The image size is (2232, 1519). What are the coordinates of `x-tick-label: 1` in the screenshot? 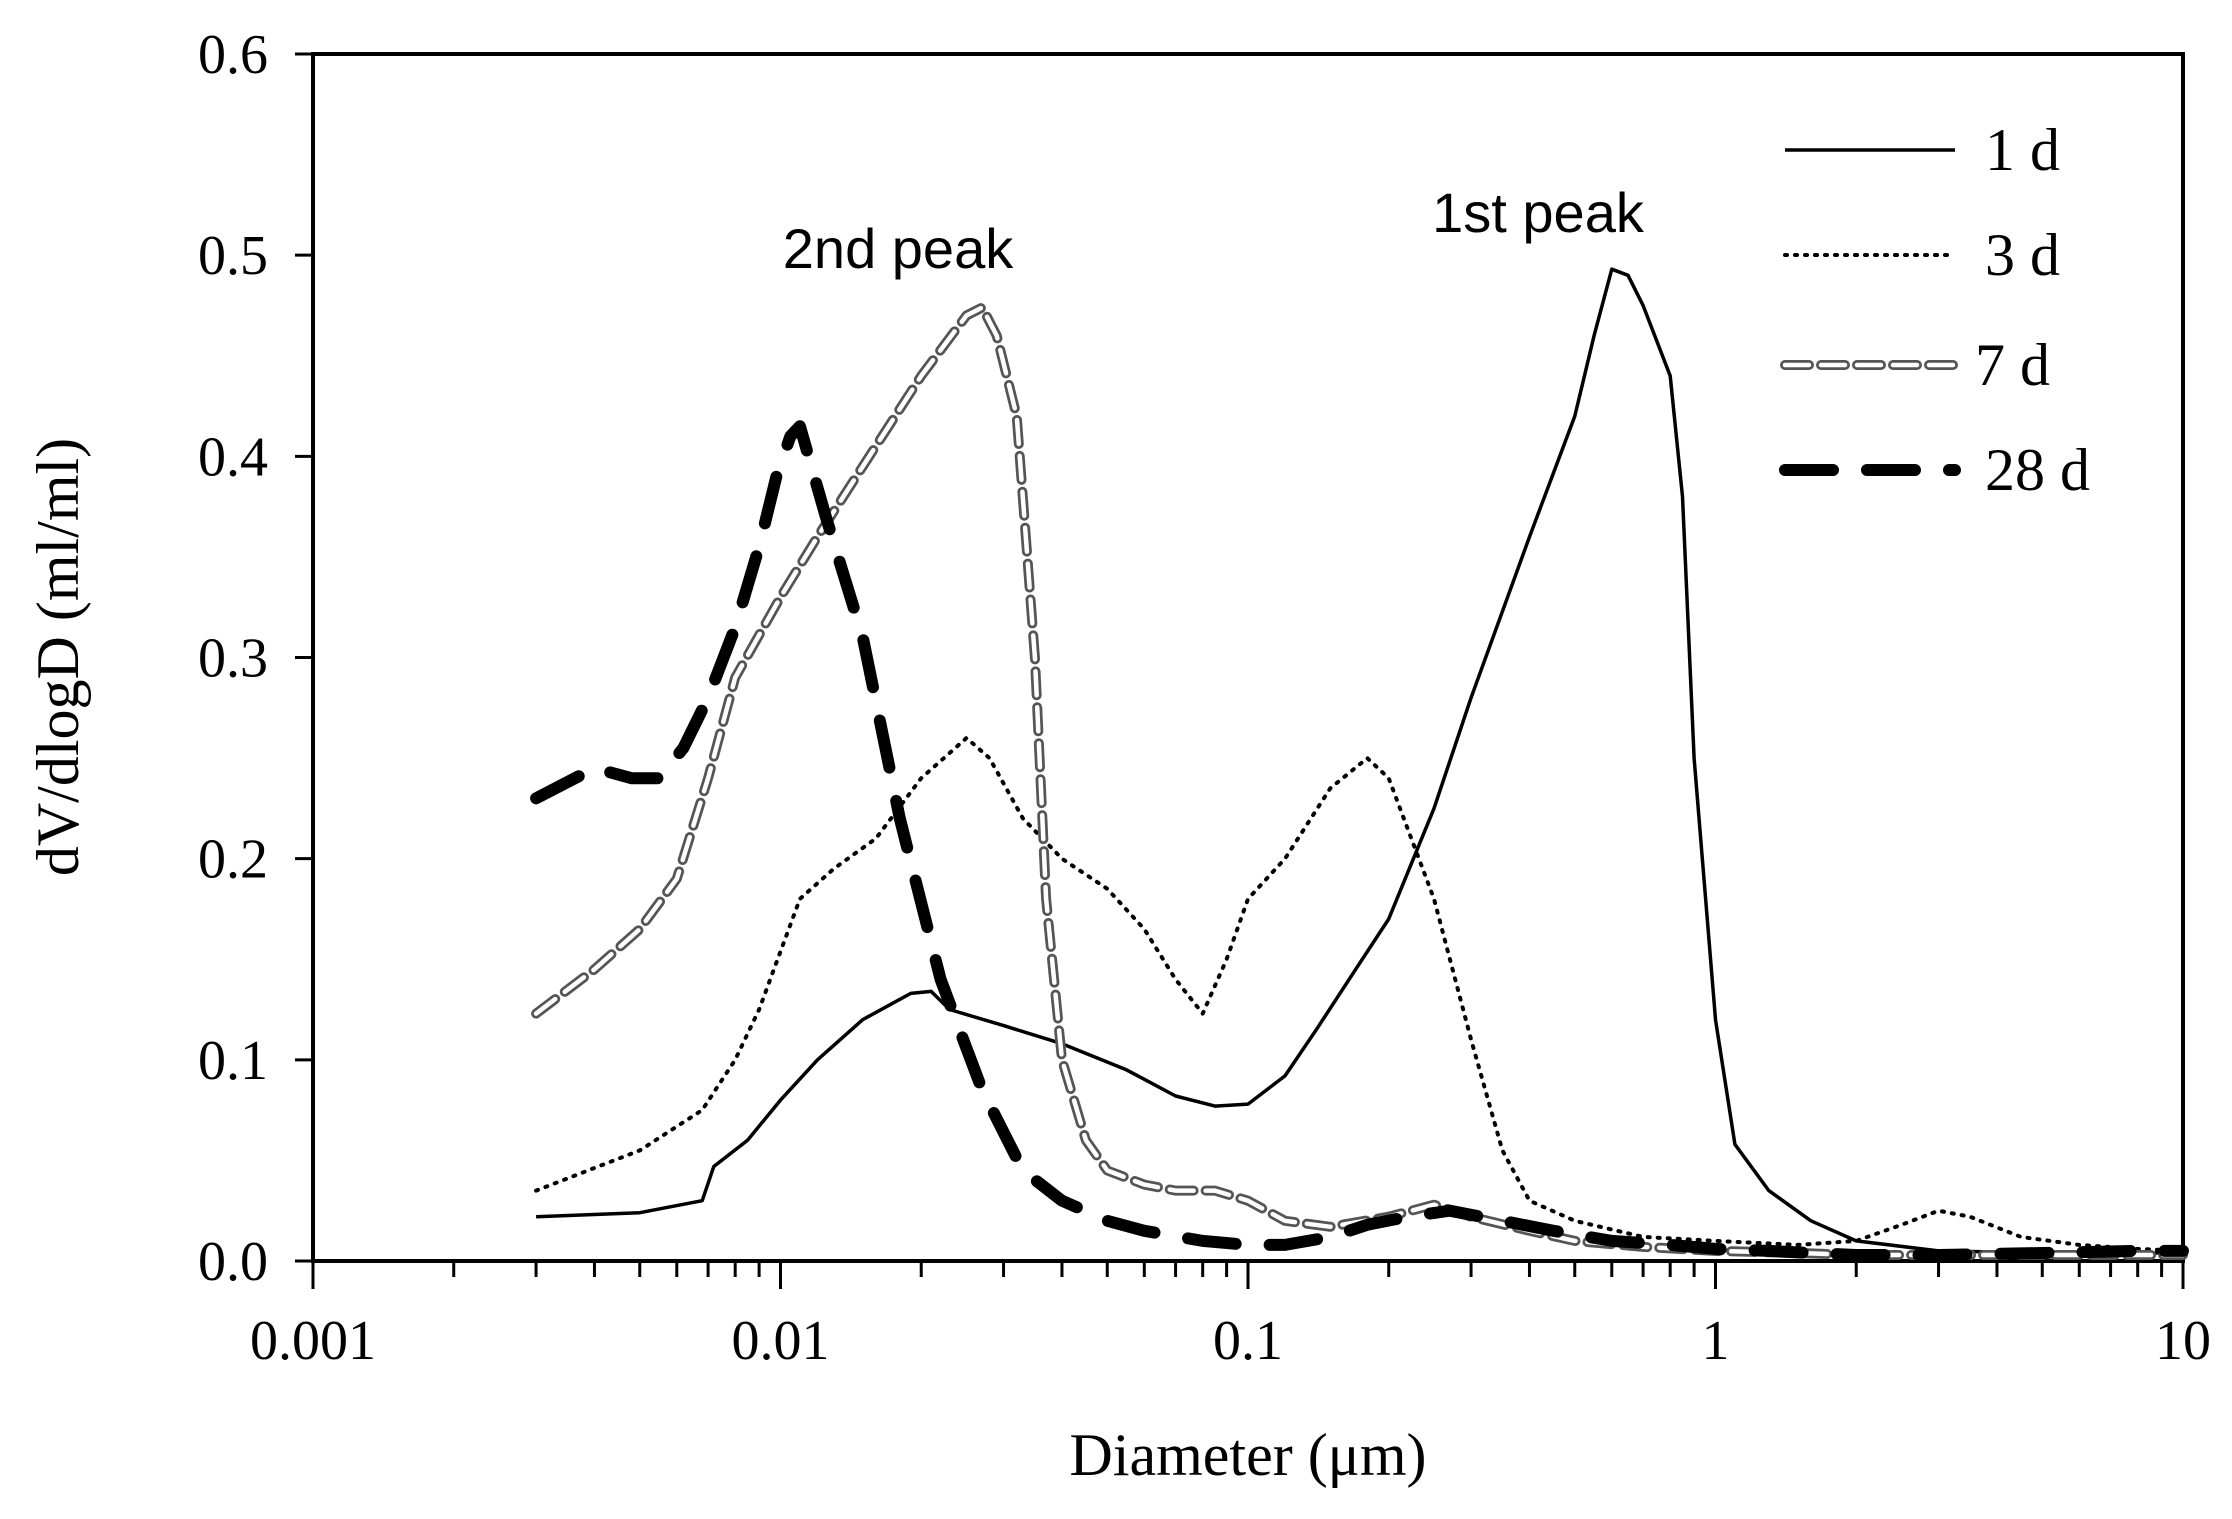 It's located at (1716, 1341).